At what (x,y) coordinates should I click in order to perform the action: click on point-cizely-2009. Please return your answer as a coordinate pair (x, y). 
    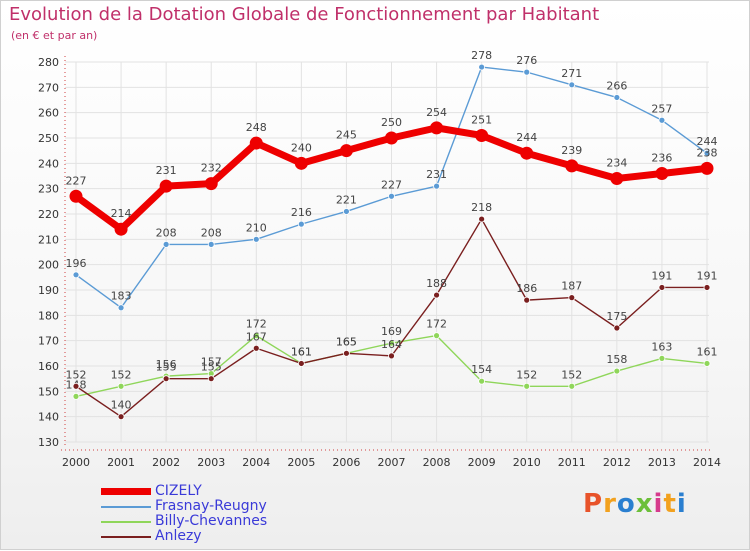
    Looking at the image, I should click on (482, 135).